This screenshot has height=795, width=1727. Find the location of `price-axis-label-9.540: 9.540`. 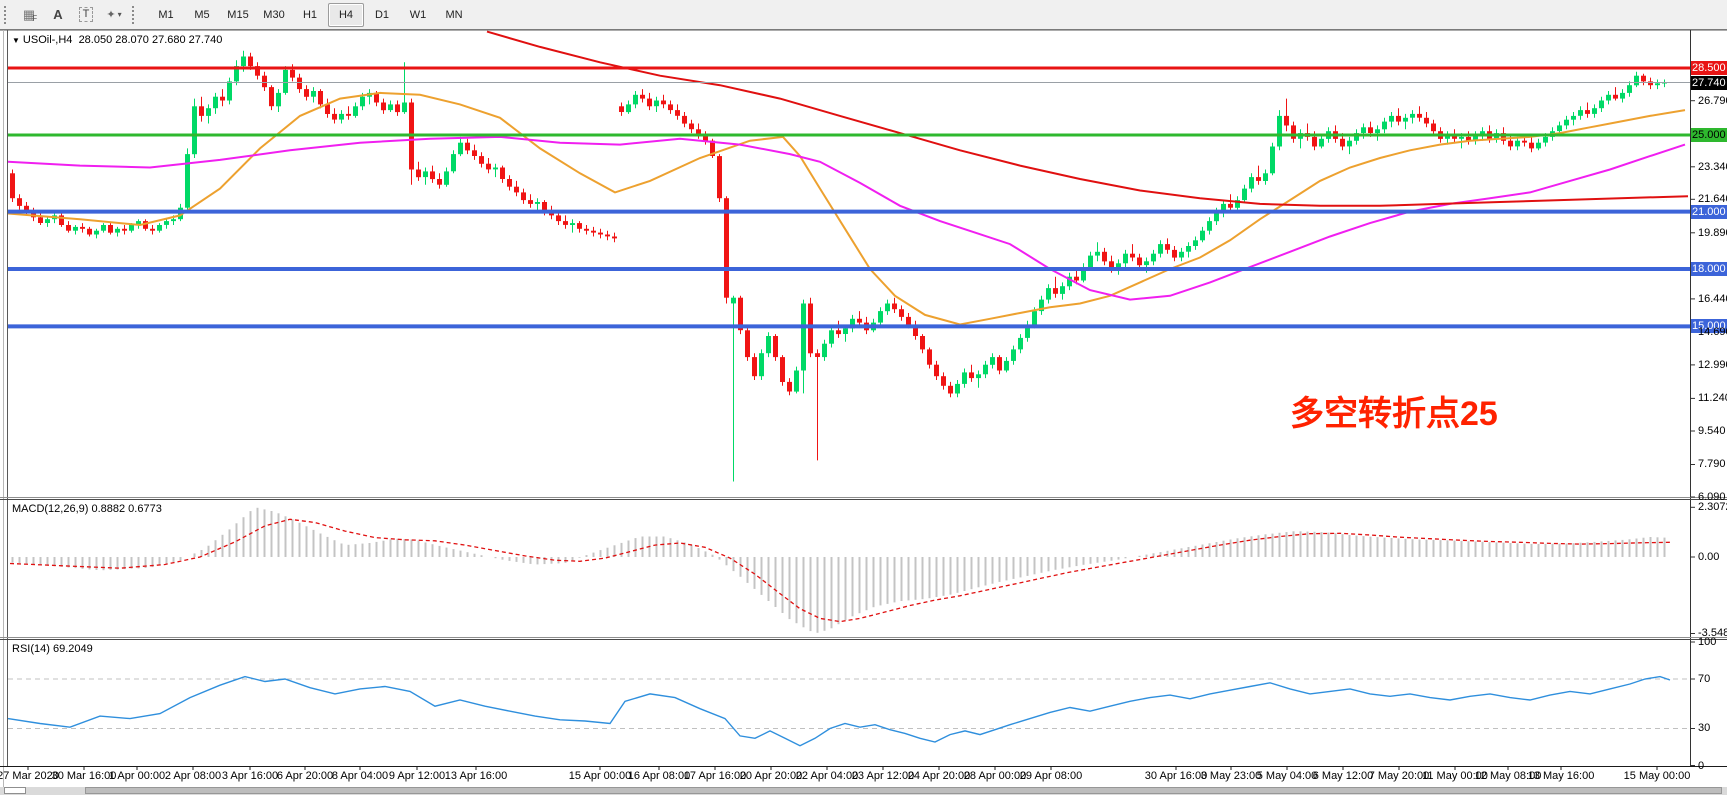

price-axis-label-9.540: 9.540 is located at coordinates (1712, 430).